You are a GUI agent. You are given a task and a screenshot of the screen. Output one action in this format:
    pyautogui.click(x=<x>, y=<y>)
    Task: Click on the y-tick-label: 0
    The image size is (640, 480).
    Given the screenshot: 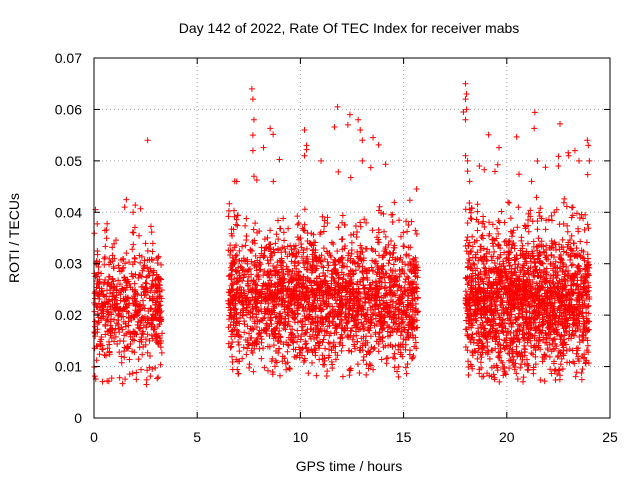 What is the action you would take?
    pyautogui.click(x=78, y=418)
    